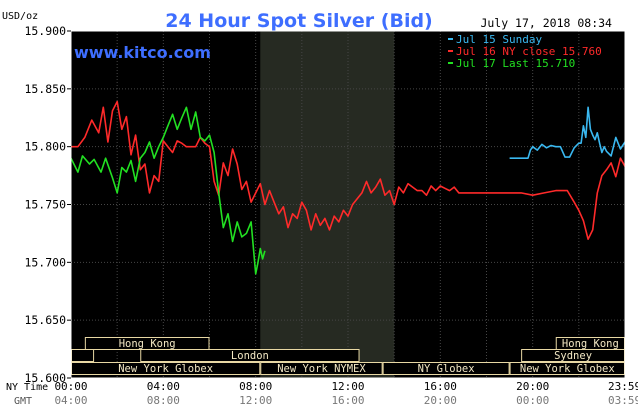  I want to click on kitco-watermark: www.kitco.com, so click(142, 52).